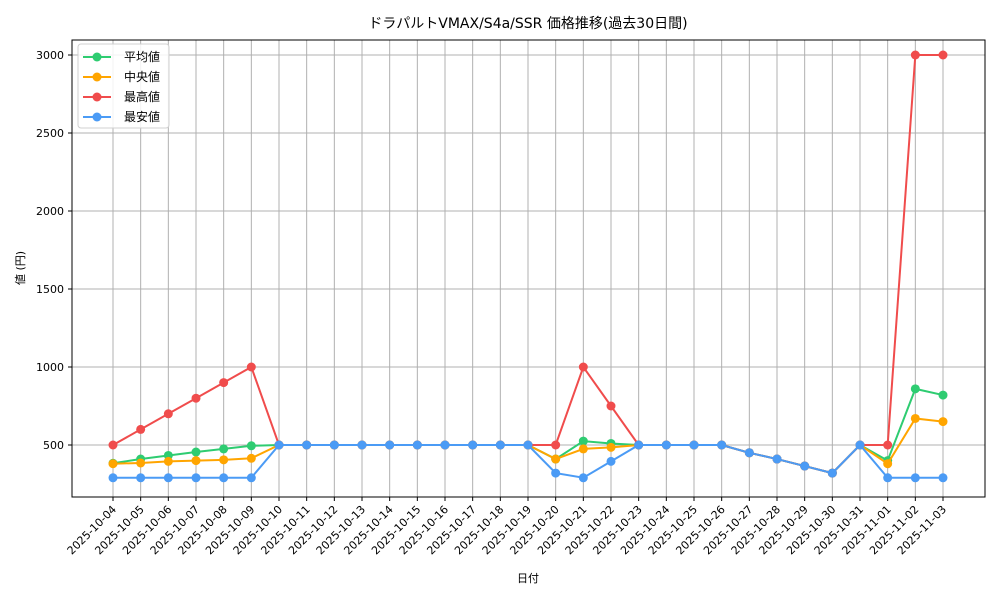  What do you see at coordinates (527, 24) in the screenshot?
I see `chart-title: ドラパルトVMAX/S4a/SSR 価格推移(過去30日間)` at bounding box center [527, 24].